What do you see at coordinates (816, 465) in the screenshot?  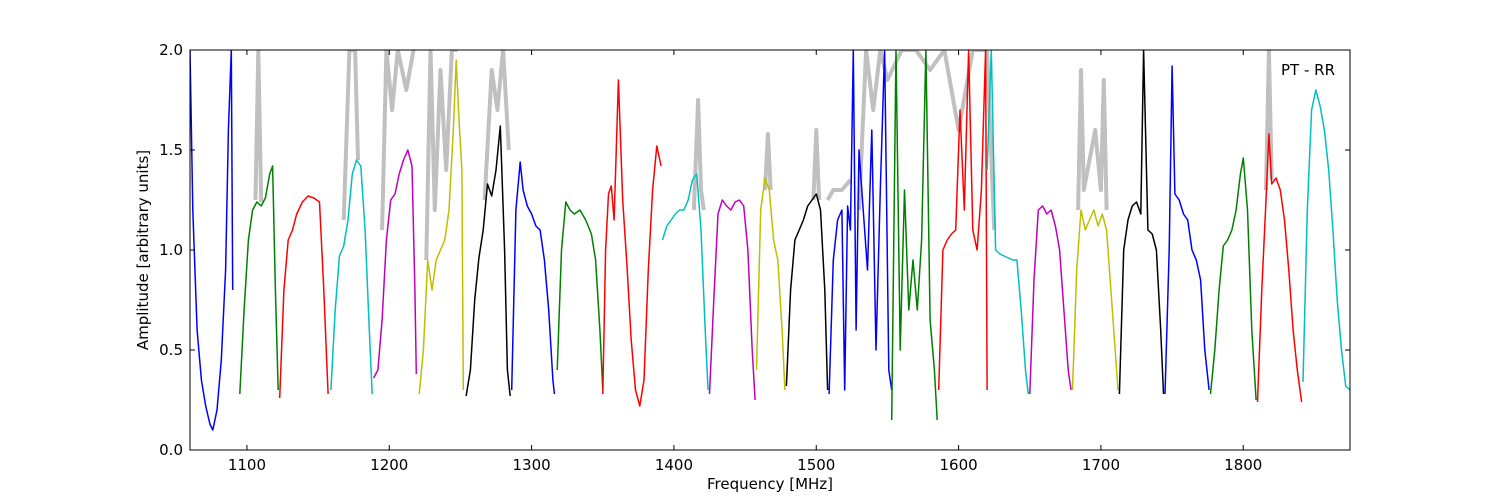 I see `x-tick-label: 1500` at bounding box center [816, 465].